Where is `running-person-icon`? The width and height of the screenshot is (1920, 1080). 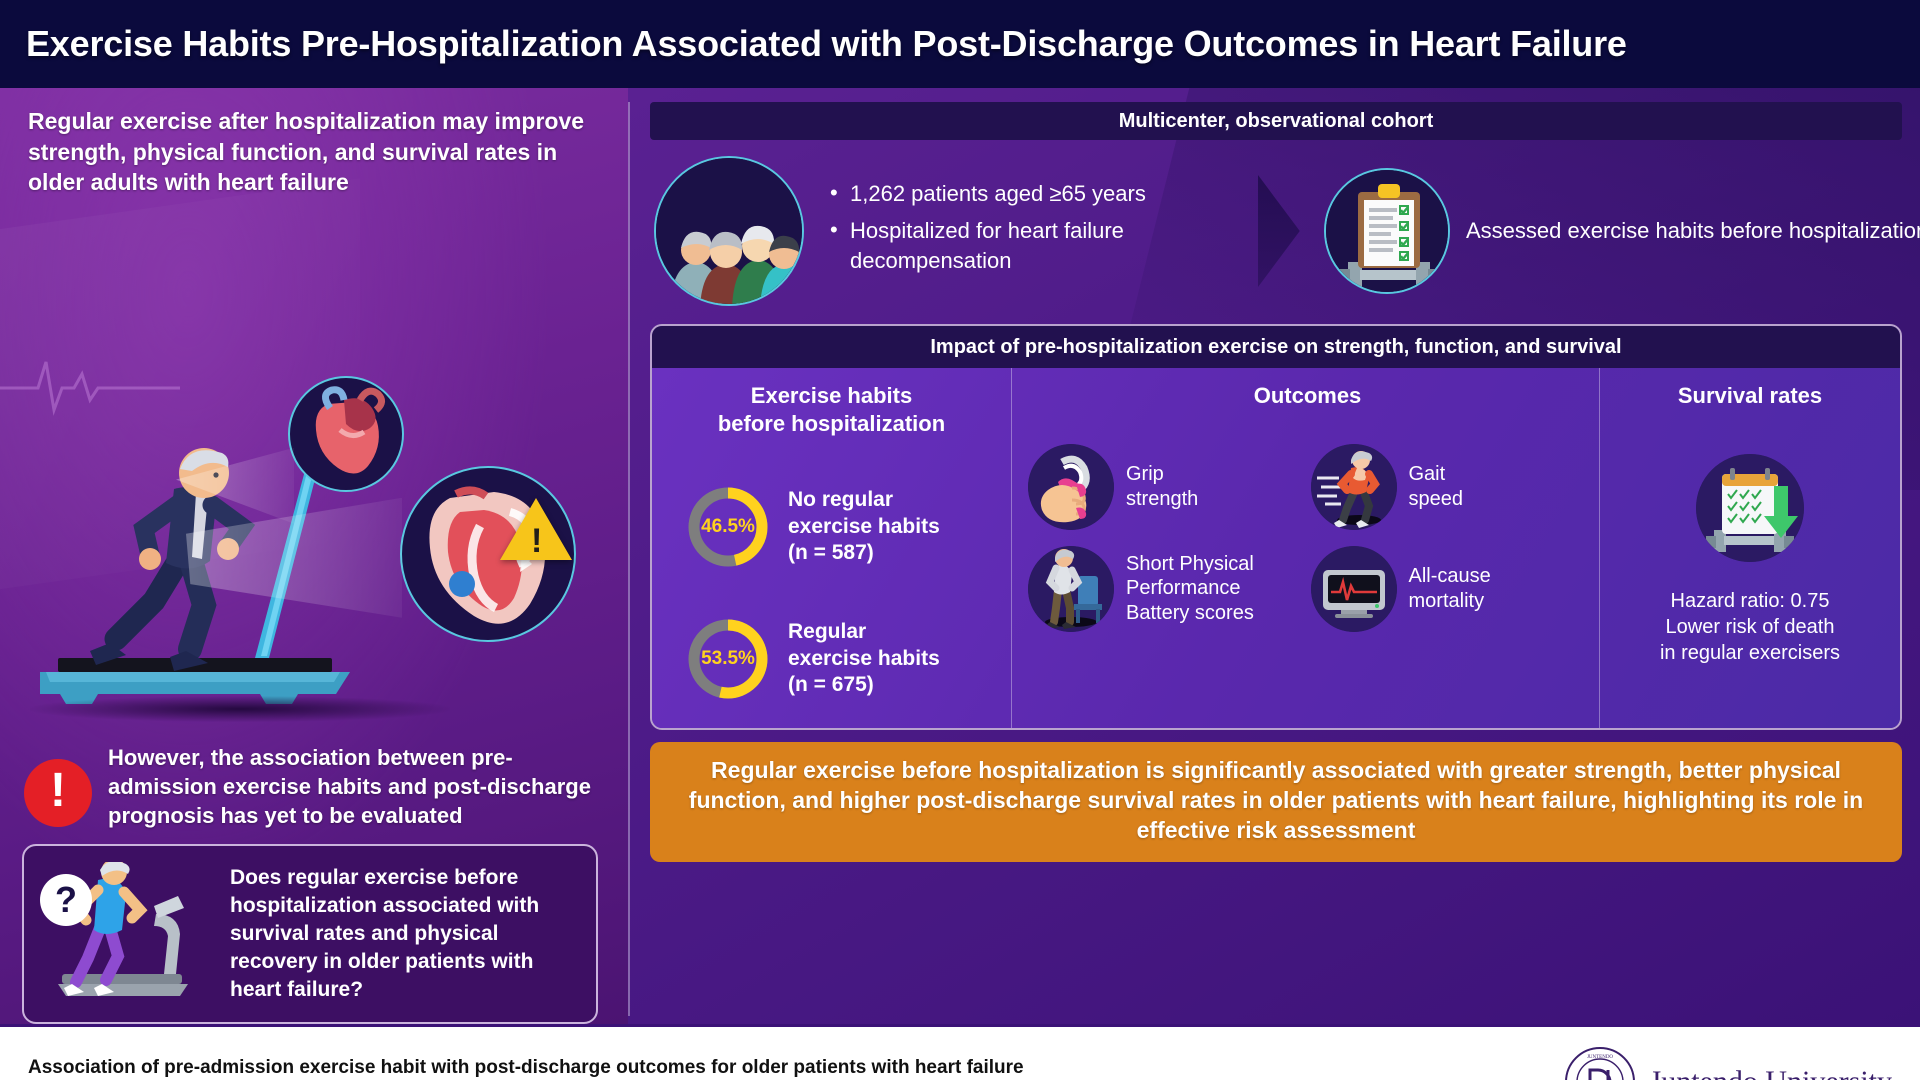
running-person-icon is located at coordinates (1353, 486).